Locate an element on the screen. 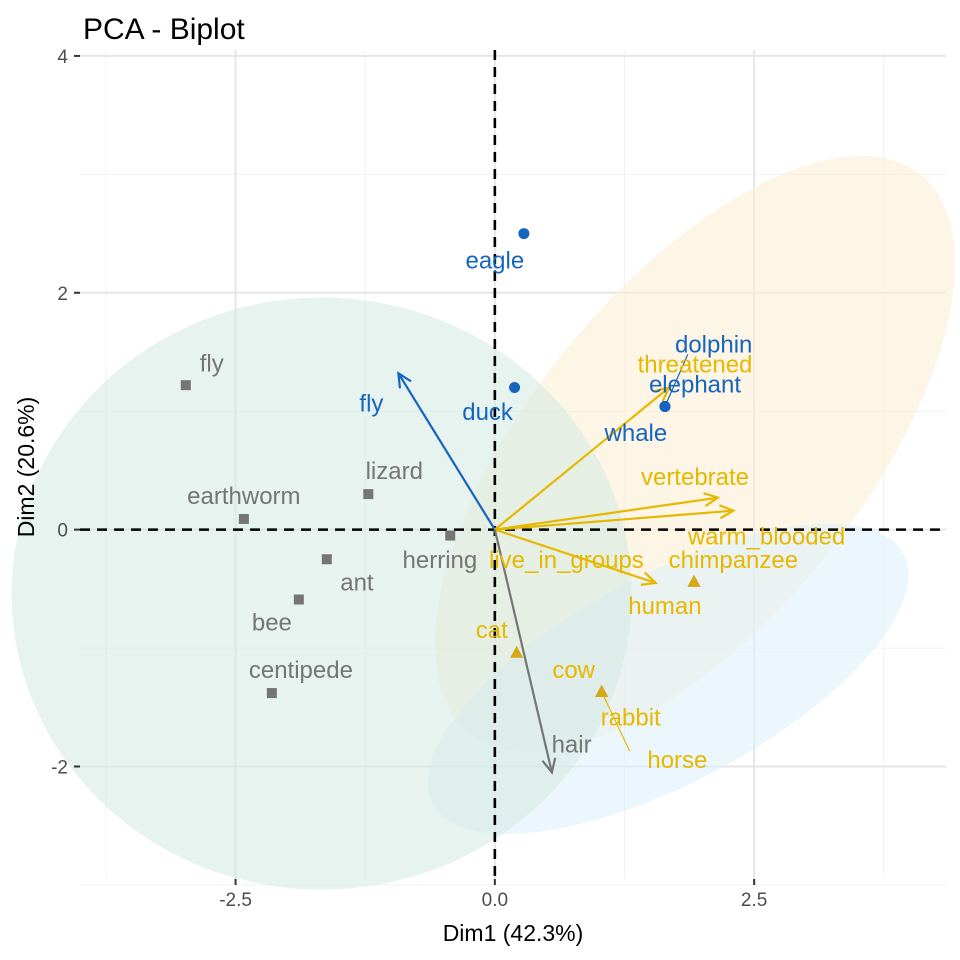  chart-title: PCA - Biplot is located at coordinates (164, 29).